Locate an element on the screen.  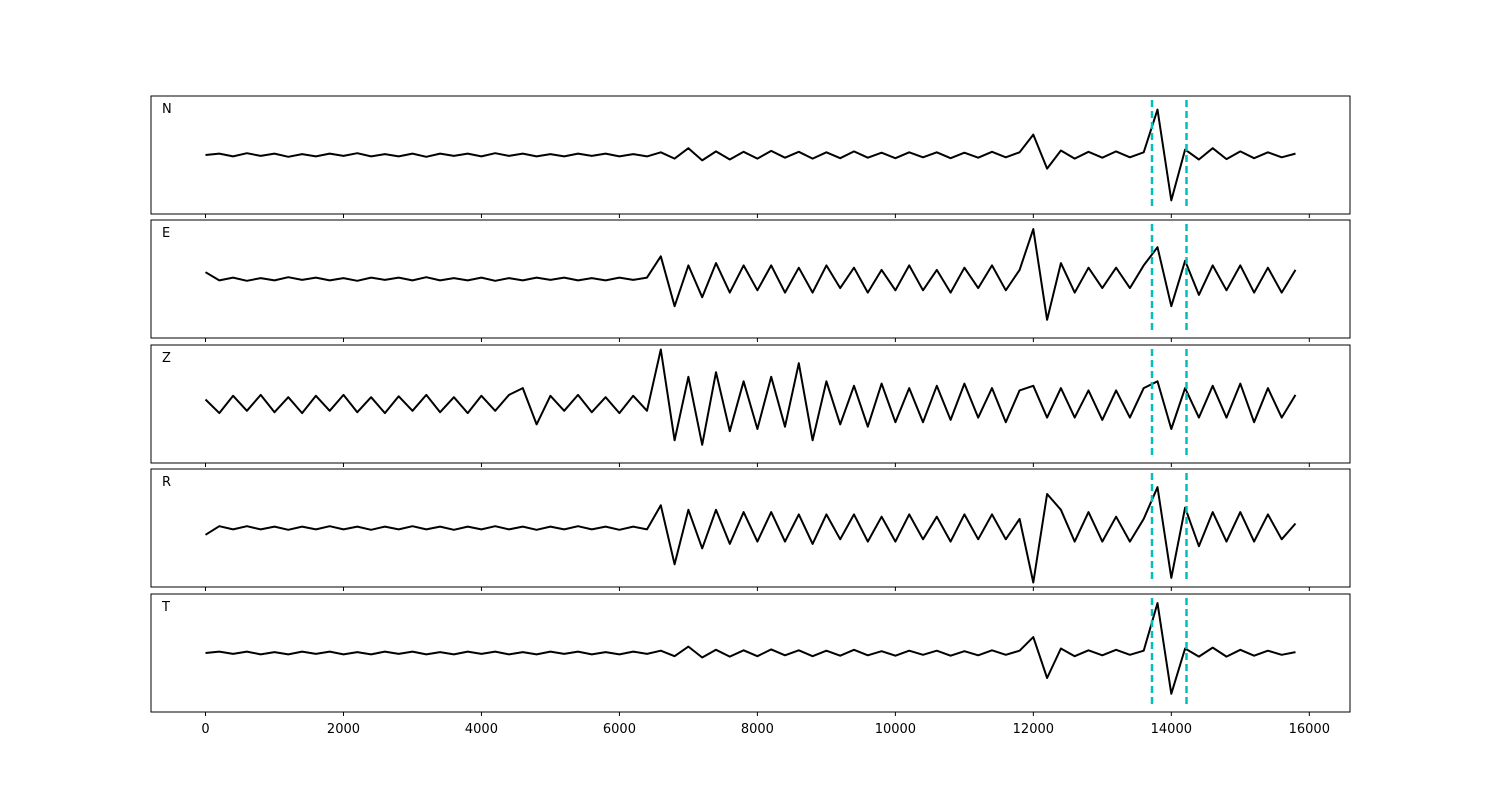
x-tick-label: 4000 is located at coordinates (481, 729).